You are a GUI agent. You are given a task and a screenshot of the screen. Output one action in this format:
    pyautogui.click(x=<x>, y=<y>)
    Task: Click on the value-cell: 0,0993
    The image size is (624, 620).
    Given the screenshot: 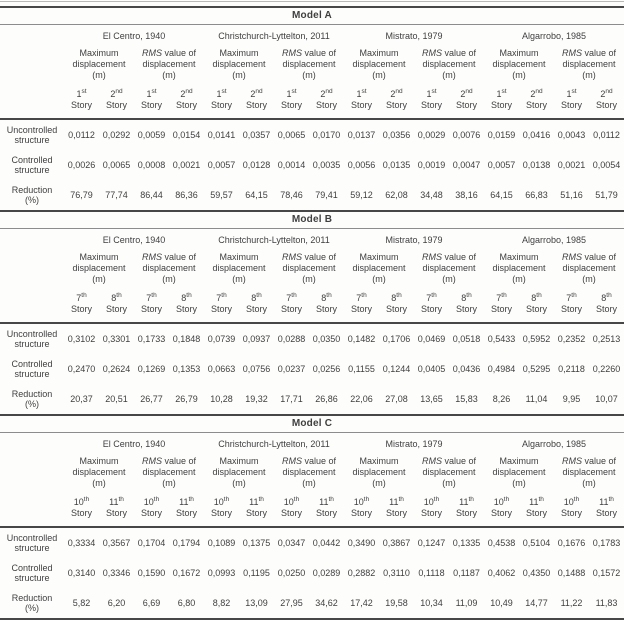 What is the action you would take?
    pyautogui.click(x=221, y=573)
    